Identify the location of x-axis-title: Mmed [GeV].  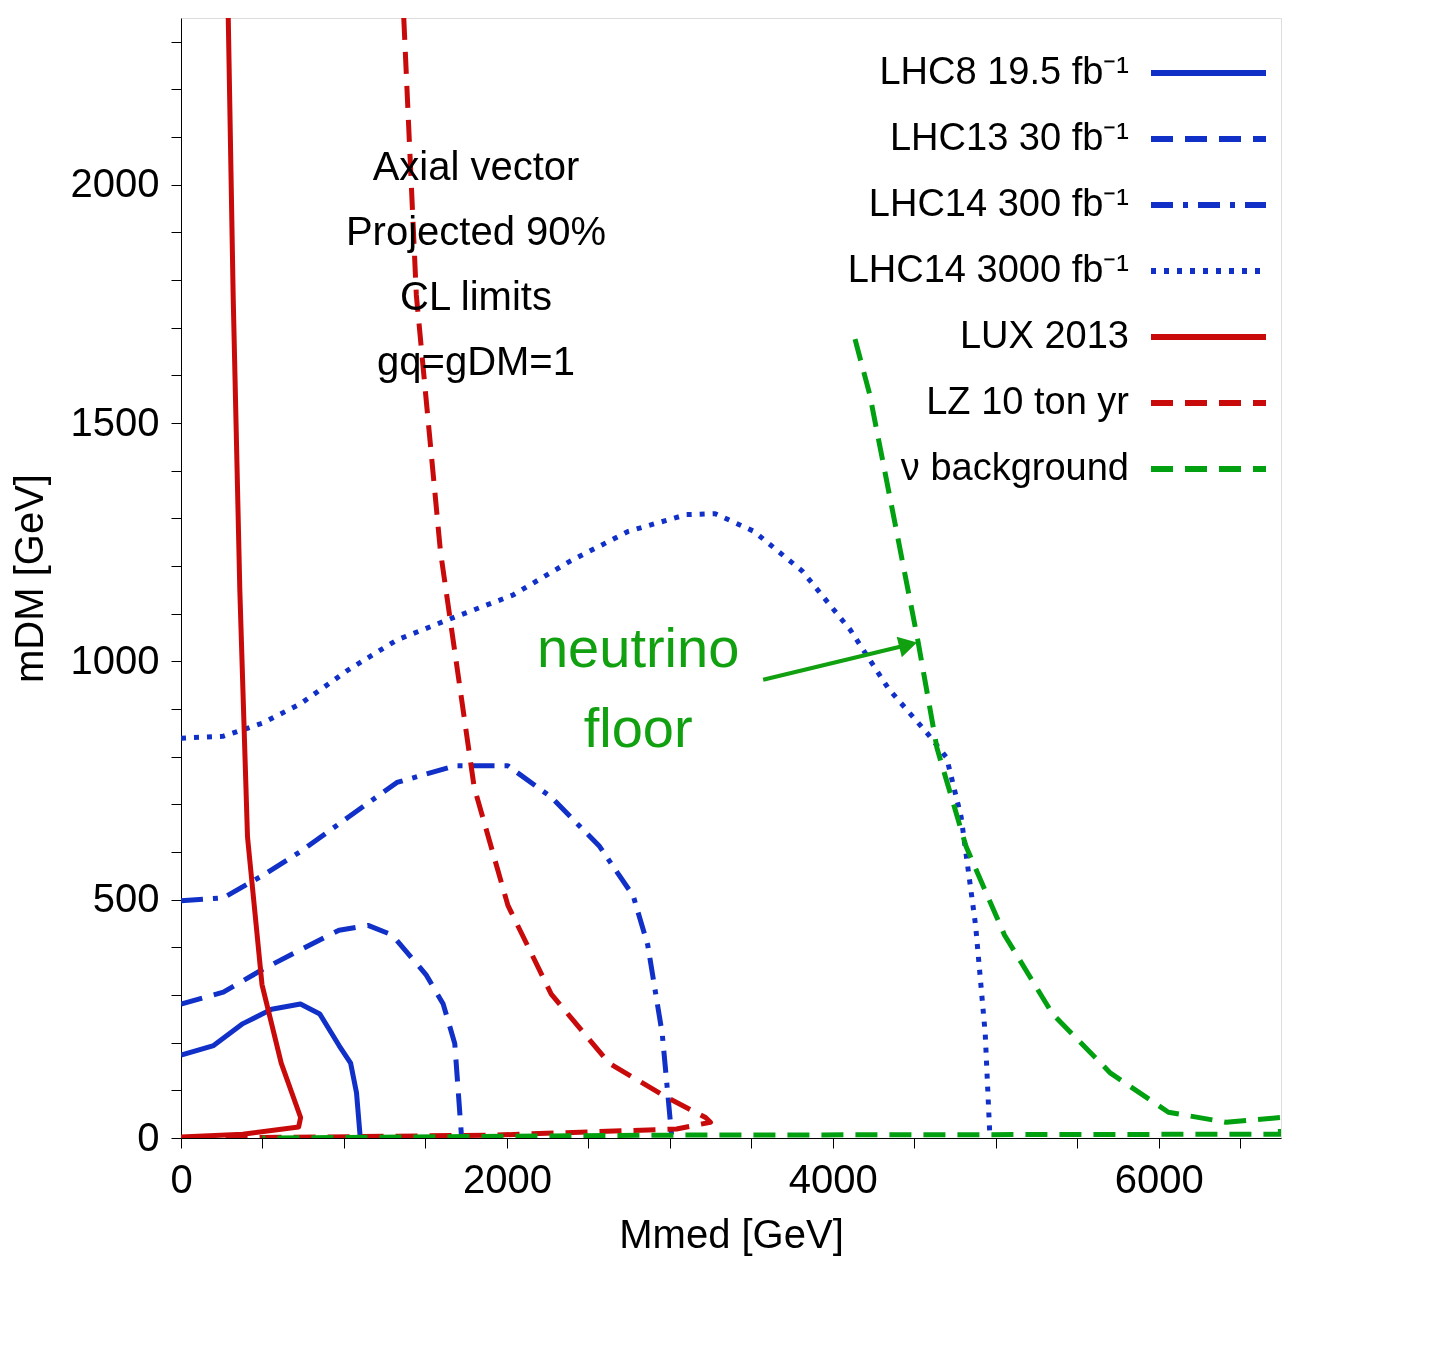
(731, 1233).